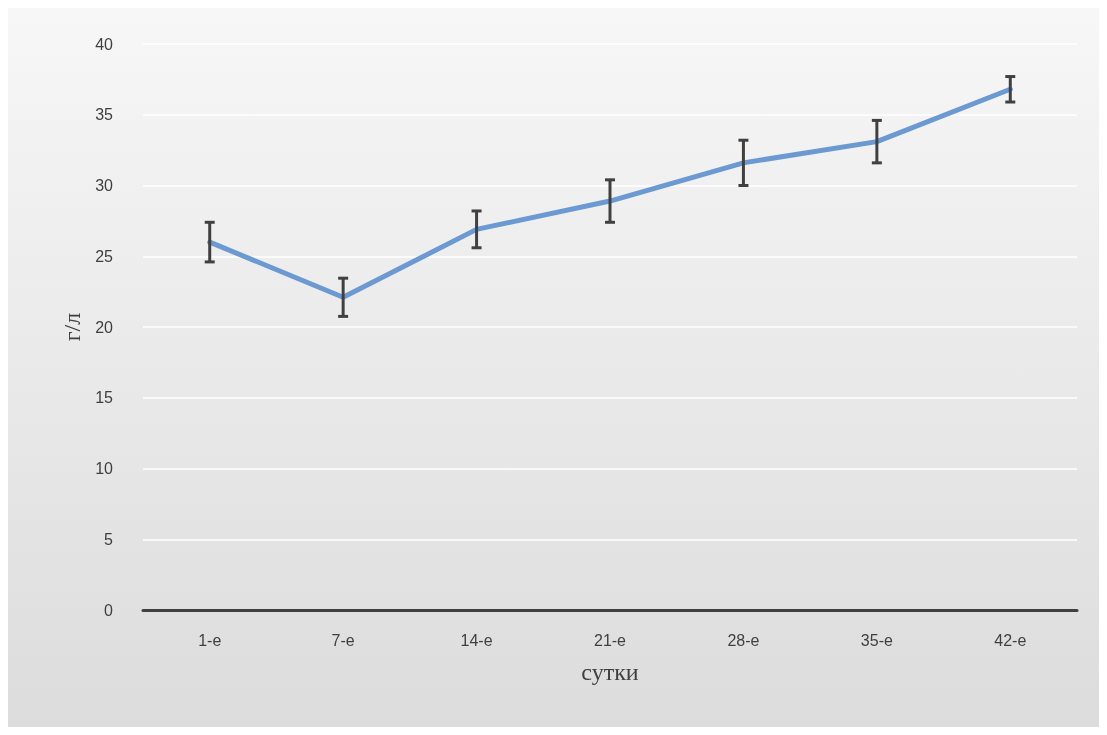  I want to click on y-tick-label: 25, so click(104, 256).